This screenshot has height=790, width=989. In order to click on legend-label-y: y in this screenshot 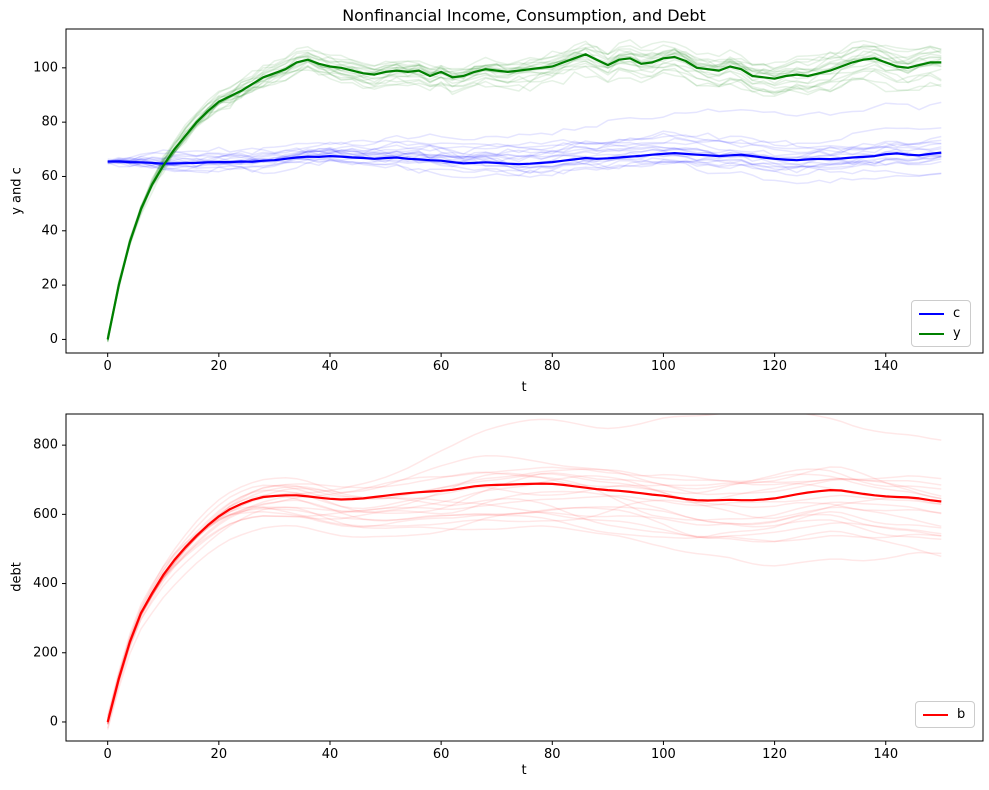, I will do `click(957, 333)`.